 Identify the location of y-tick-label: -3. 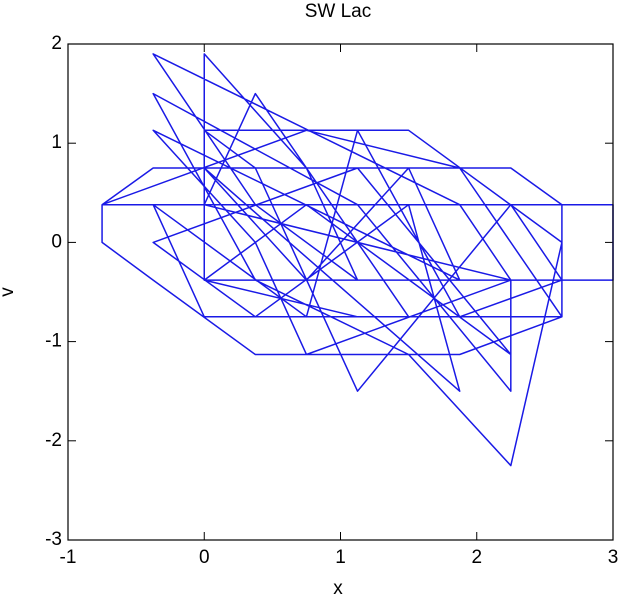
(53, 539).